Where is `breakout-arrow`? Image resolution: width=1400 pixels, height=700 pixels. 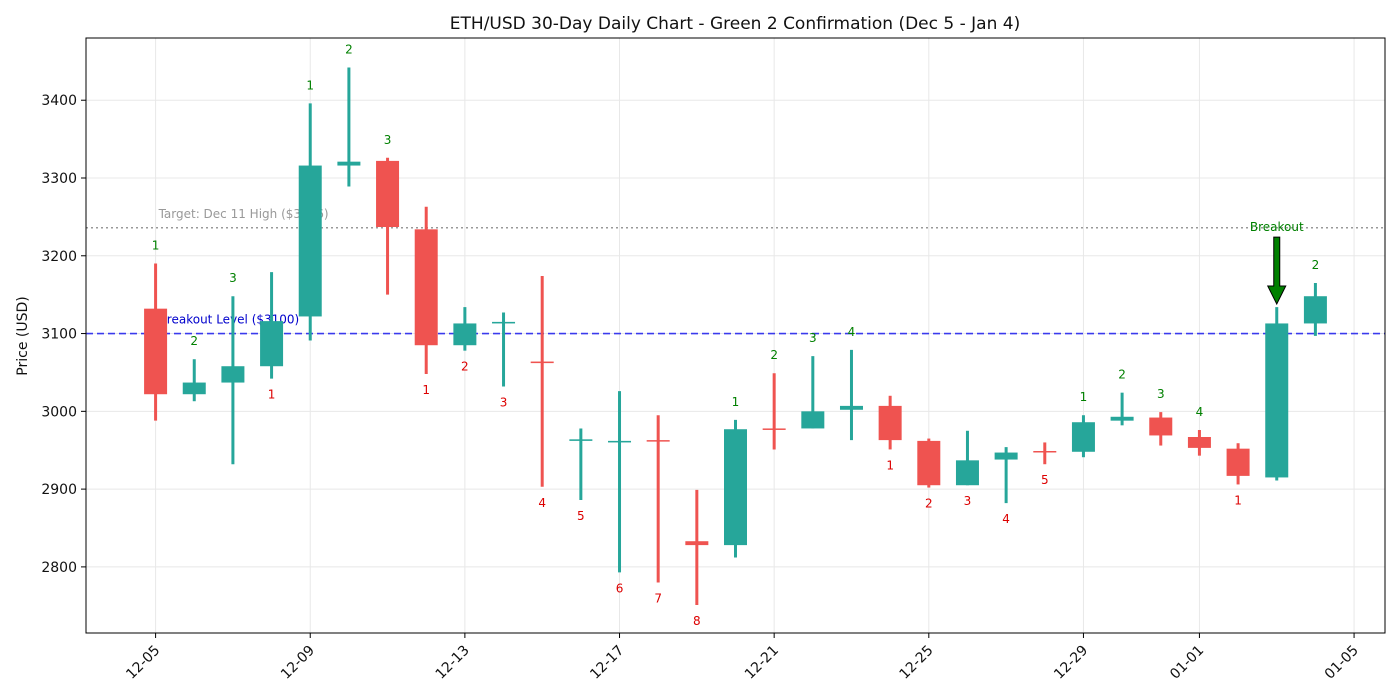
breakout-arrow is located at coordinates (1276, 271).